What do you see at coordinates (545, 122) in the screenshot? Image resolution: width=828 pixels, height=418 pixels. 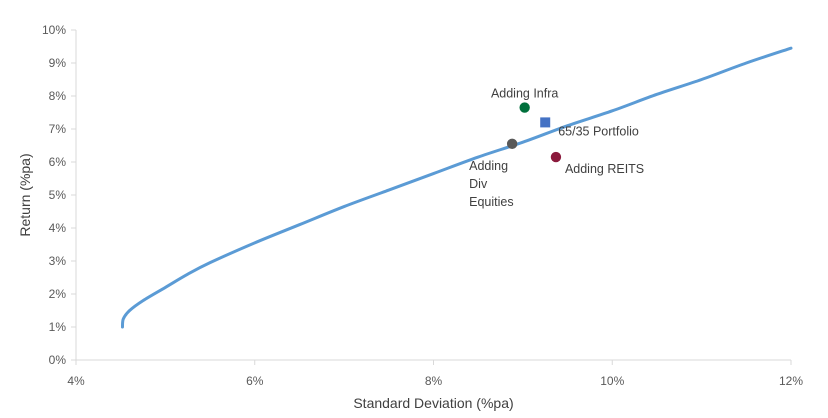 I see `portfolio-point-marker` at bounding box center [545, 122].